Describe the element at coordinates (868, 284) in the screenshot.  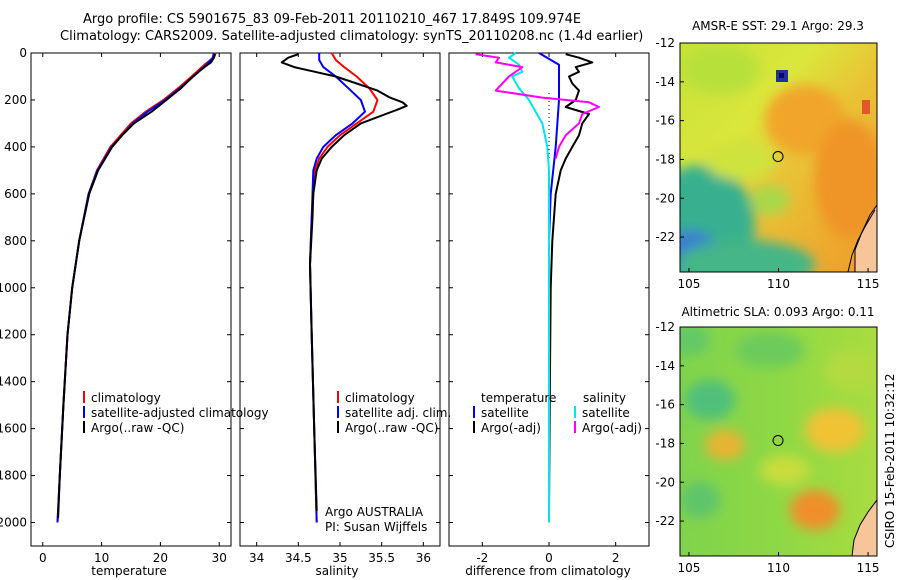
I see `sst-map-xtick-label: 115` at that location.